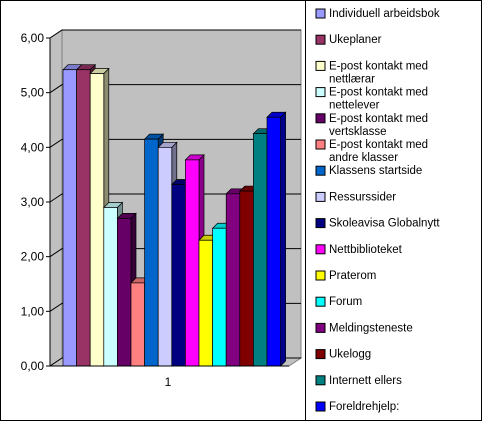 This screenshot has width=482, height=421. What do you see at coordinates (33, 311) in the screenshot?
I see `y-tick-label: 1,00` at bounding box center [33, 311].